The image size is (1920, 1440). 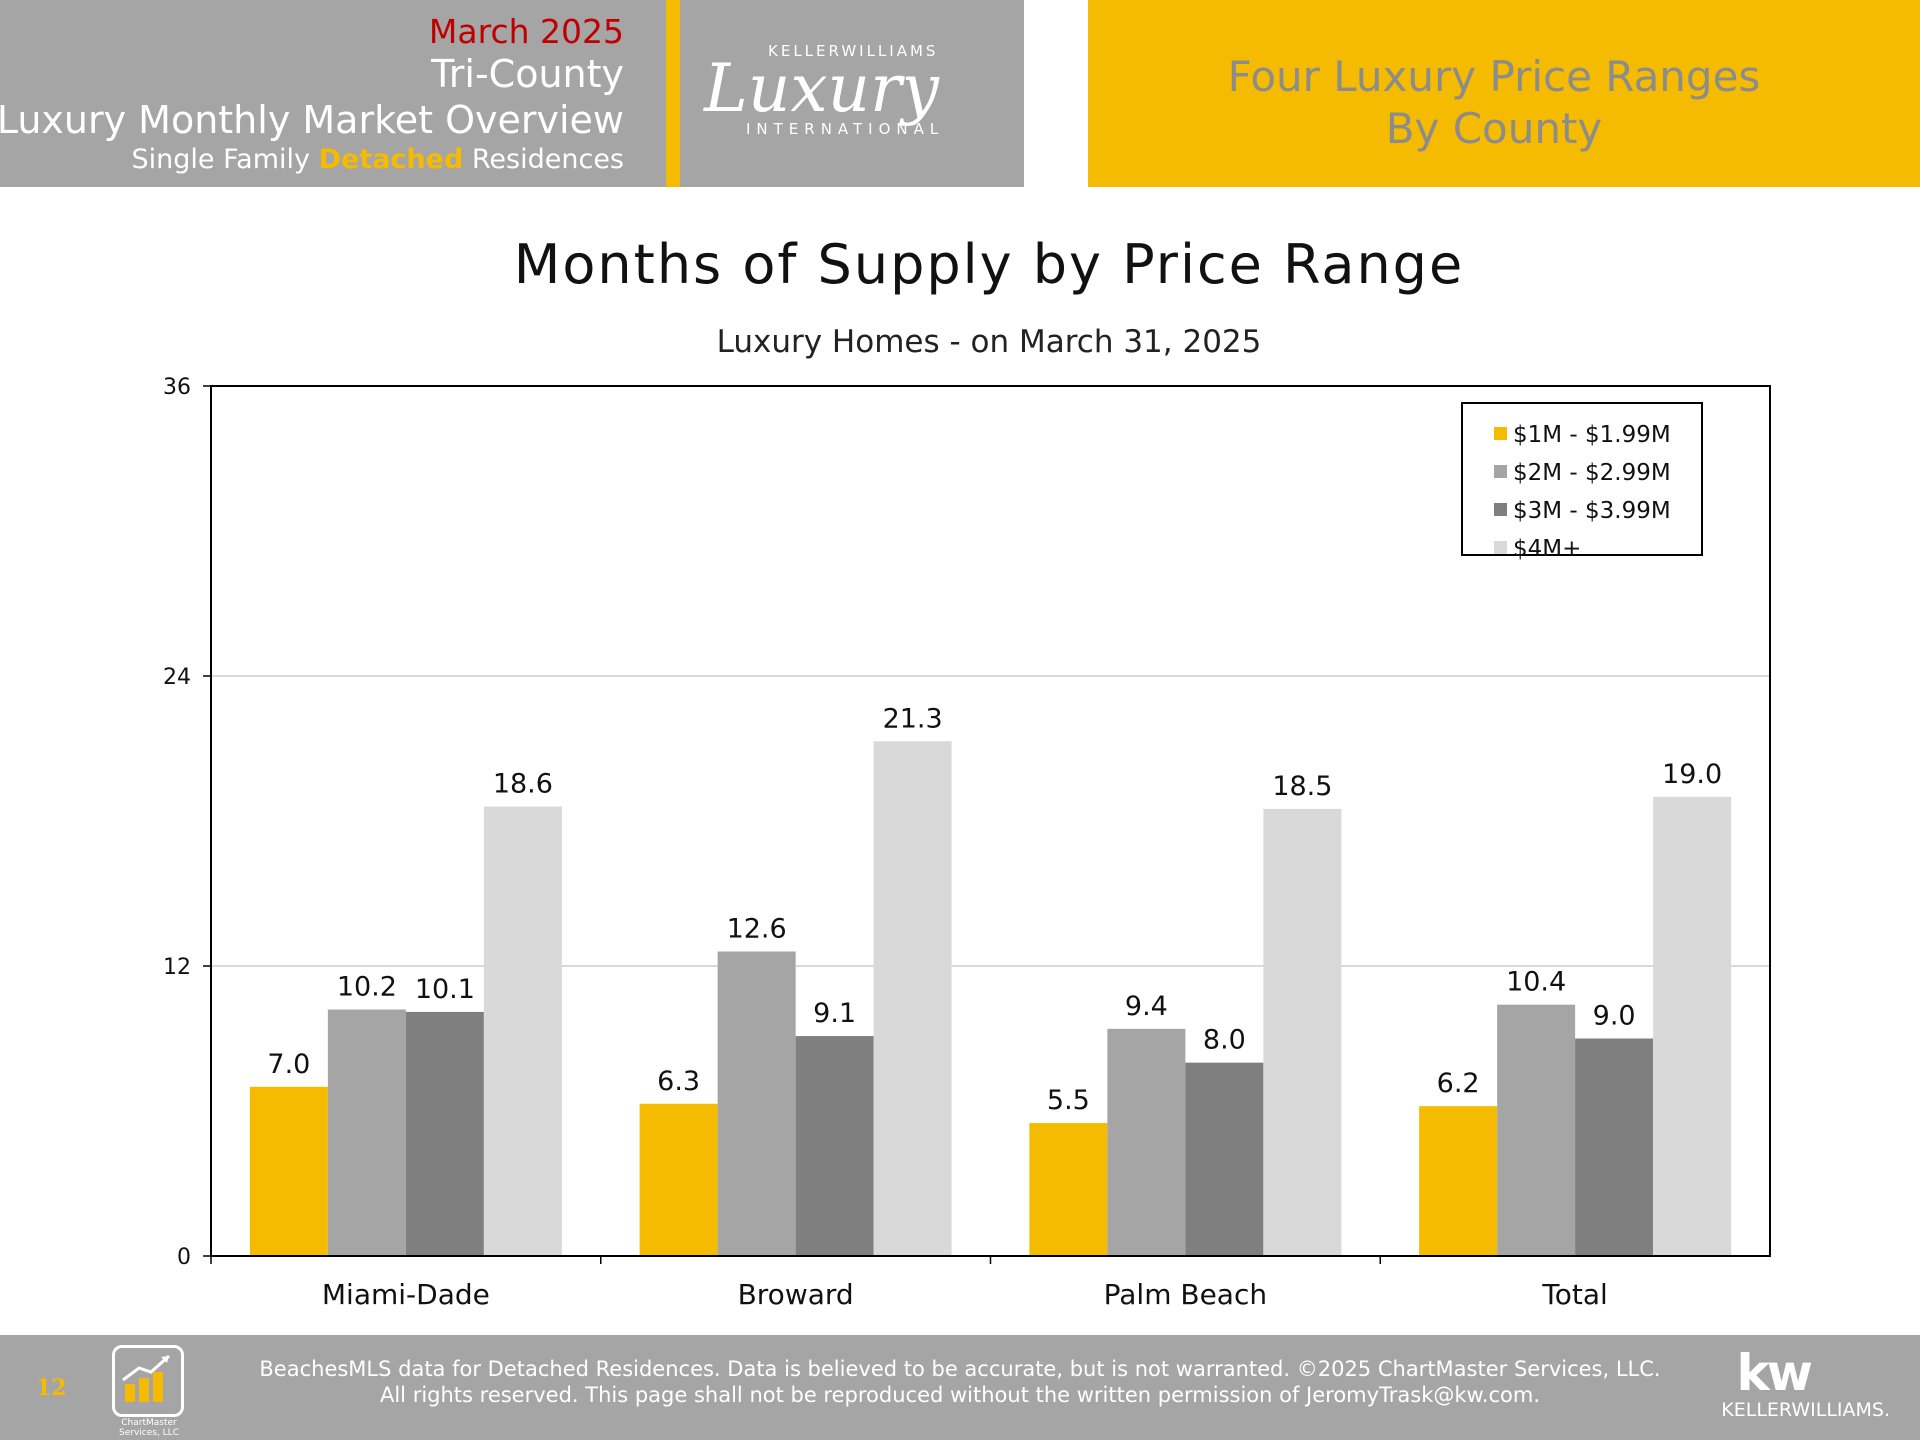 I want to click on data-label: 10.4, so click(x=1536, y=982).